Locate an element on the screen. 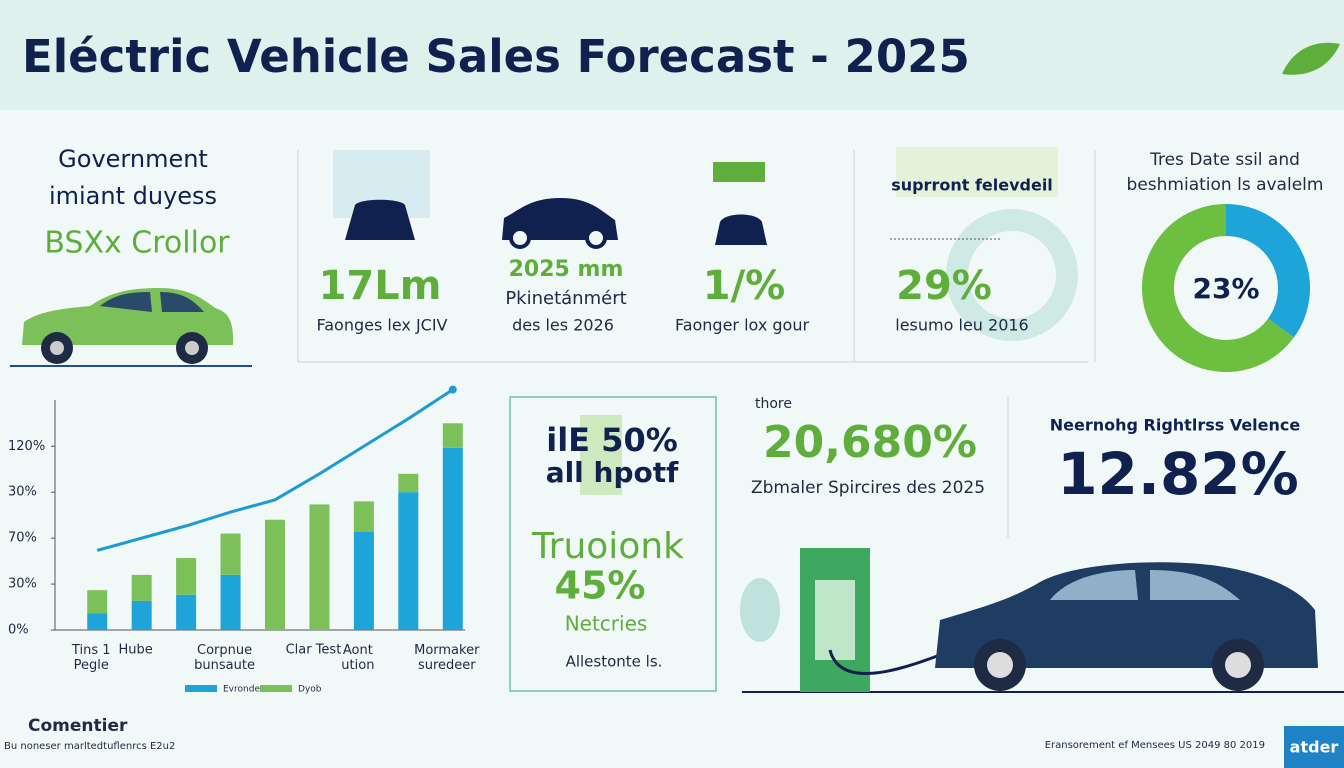 This screenshot has height=768, width=1344. box-highlight is located at coordinates (601, 455).